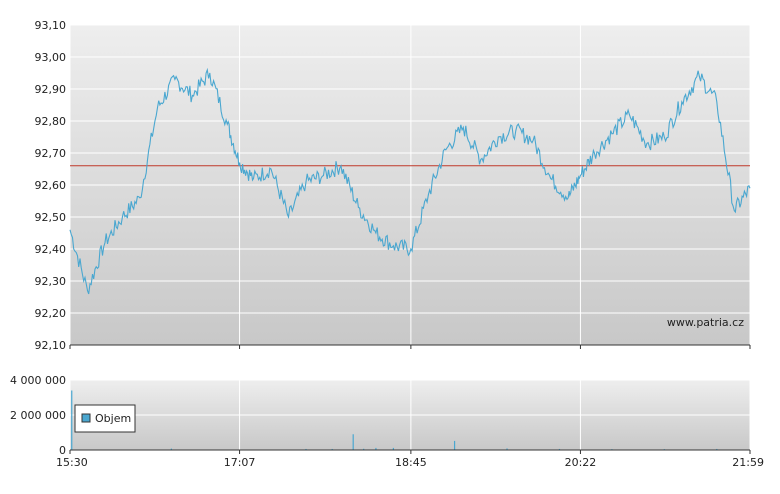 Image resolution: width=780 pixels, height=494 pixels. What do you see at coordinates (62, 450) in the screenshot?
I see `volume-y-tick-label: 0` at bounding box center [62, 450].